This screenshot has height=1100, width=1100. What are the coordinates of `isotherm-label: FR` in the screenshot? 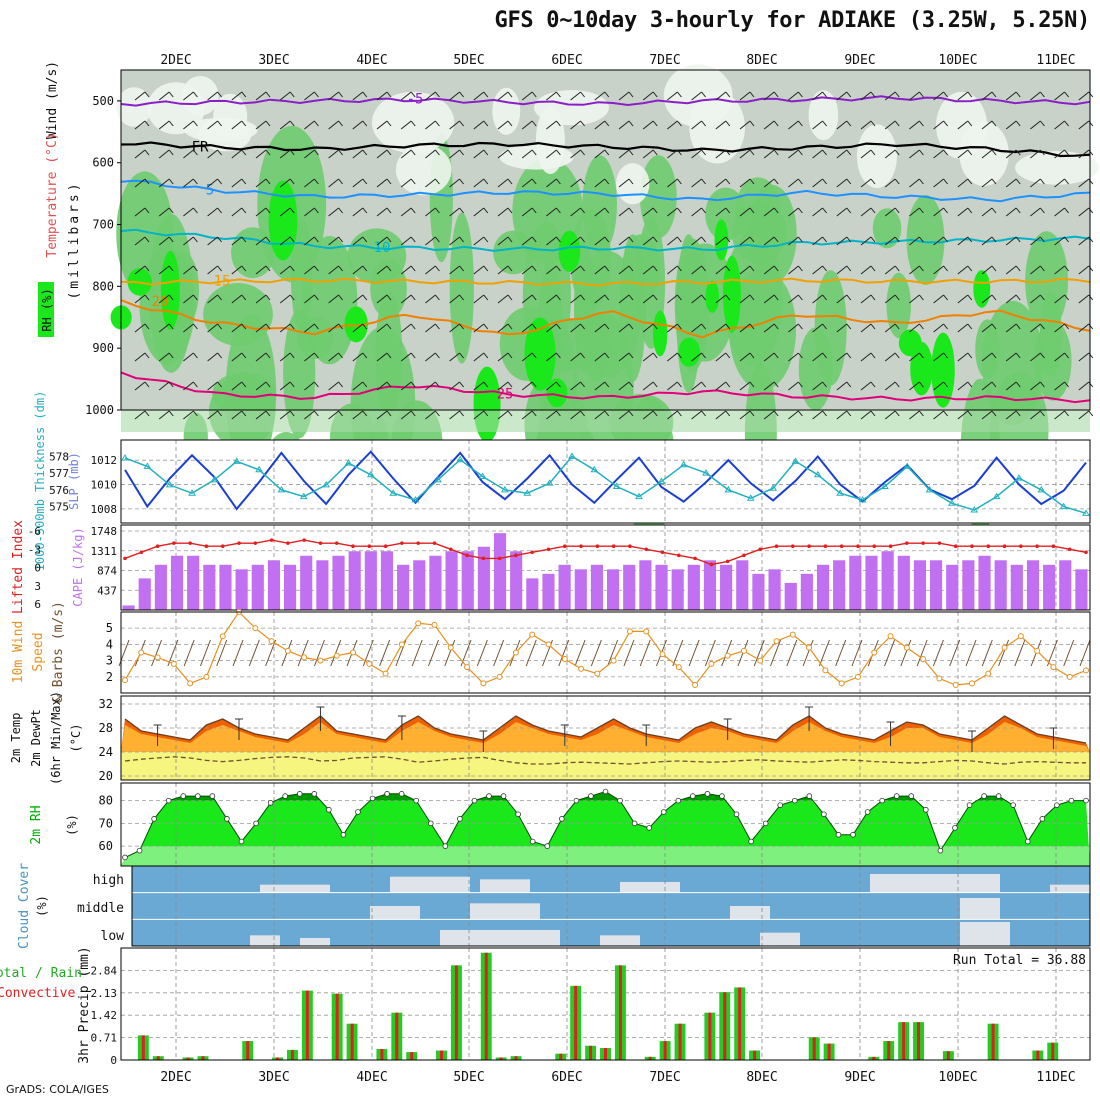 It's located at (200, 147).